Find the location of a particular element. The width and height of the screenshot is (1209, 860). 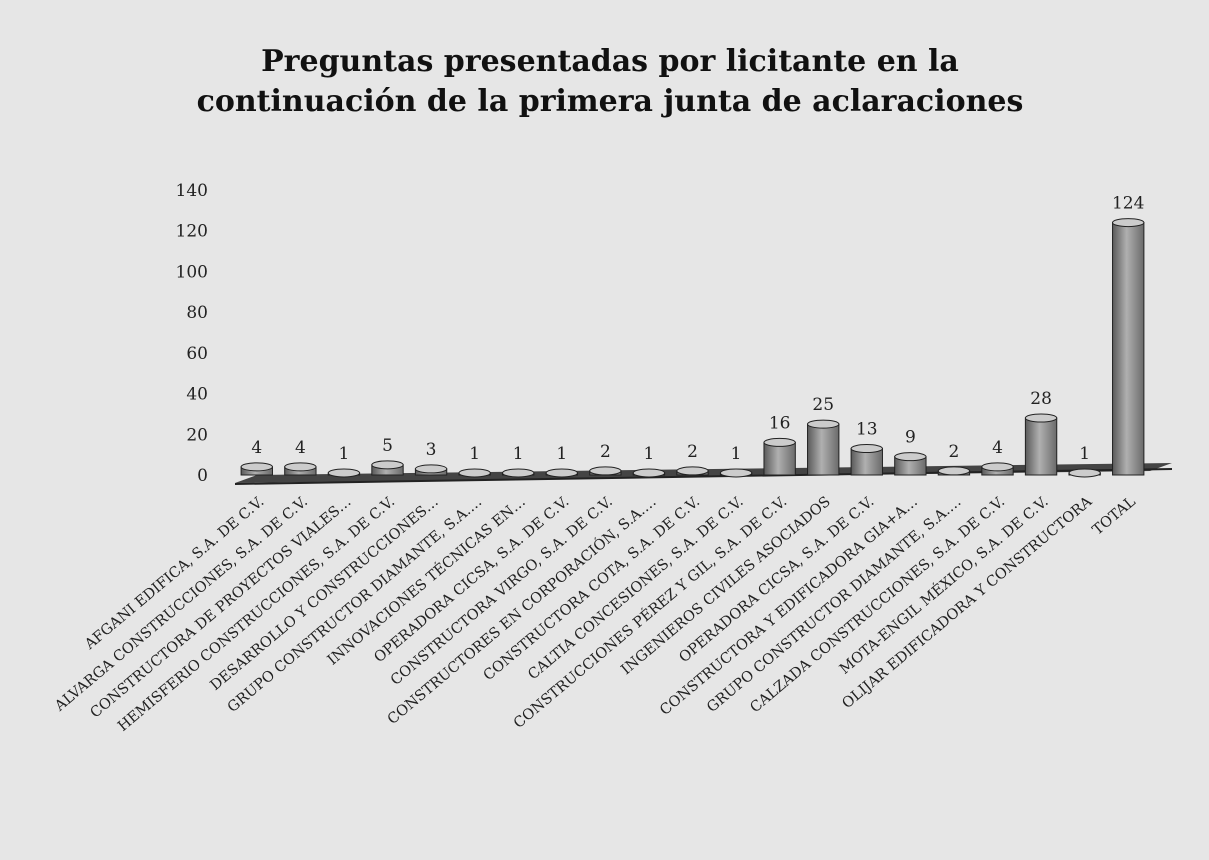

data-label: 9 is located at coordinates (910, 438).